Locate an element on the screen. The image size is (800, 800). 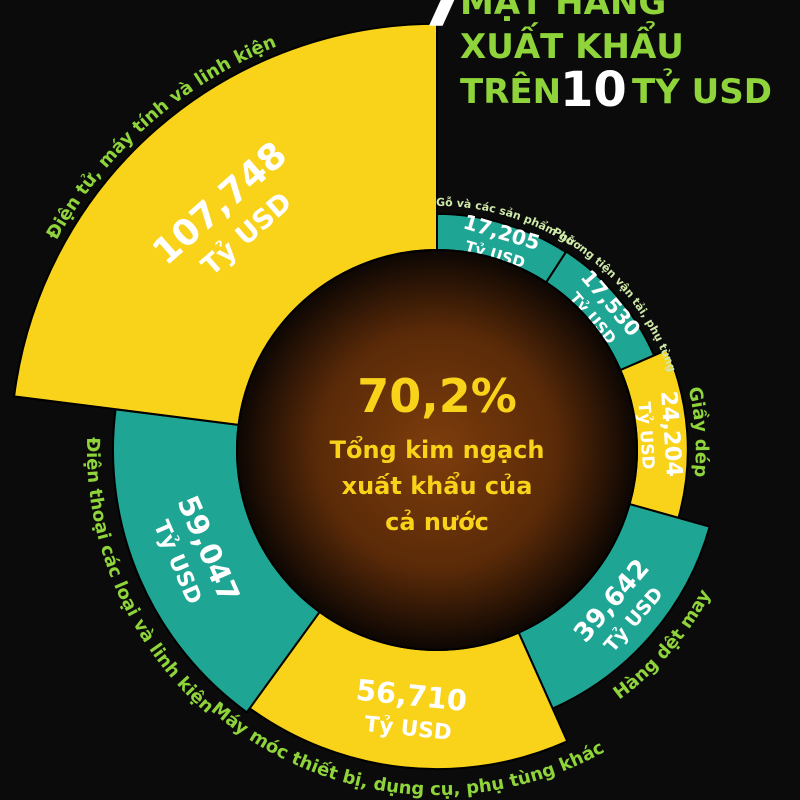
value-unit: Tỷ USD is located at coordinates (646, 435).